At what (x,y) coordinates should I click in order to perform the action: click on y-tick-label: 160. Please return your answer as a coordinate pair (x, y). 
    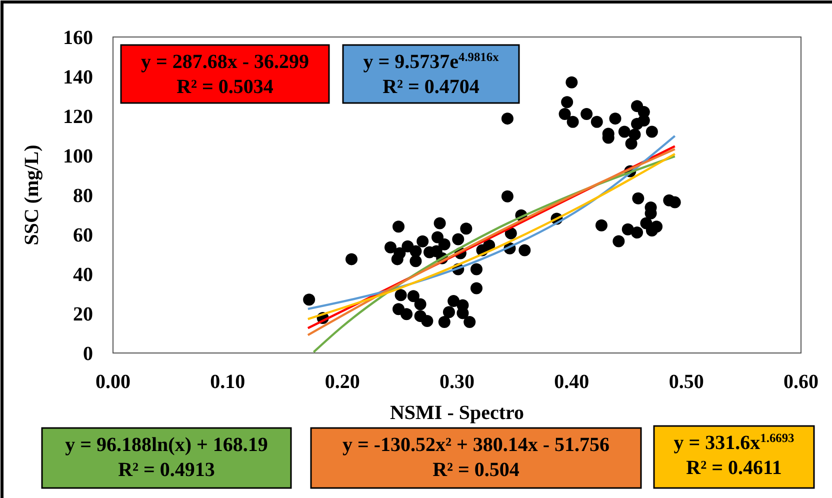
    Looking at the image, I should click on (78, 38).